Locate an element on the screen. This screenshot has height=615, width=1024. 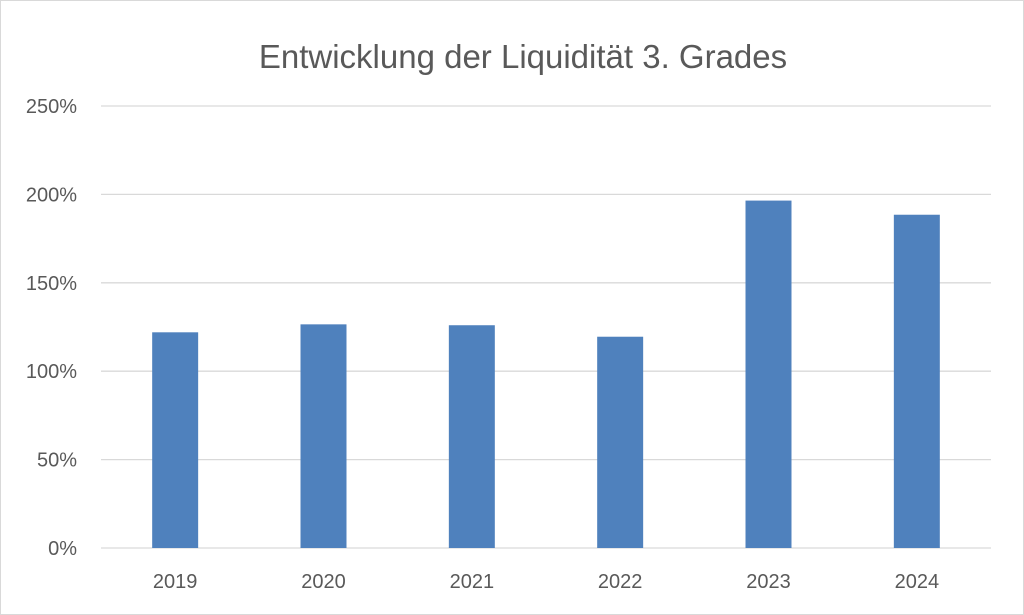
bar-2020 is located at coordinates (323, 436).